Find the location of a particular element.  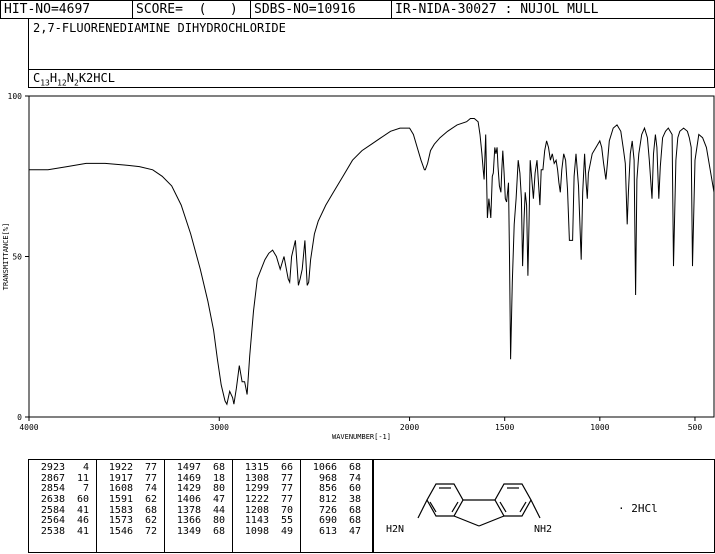

right-ring is located at coordinates (513, 500).